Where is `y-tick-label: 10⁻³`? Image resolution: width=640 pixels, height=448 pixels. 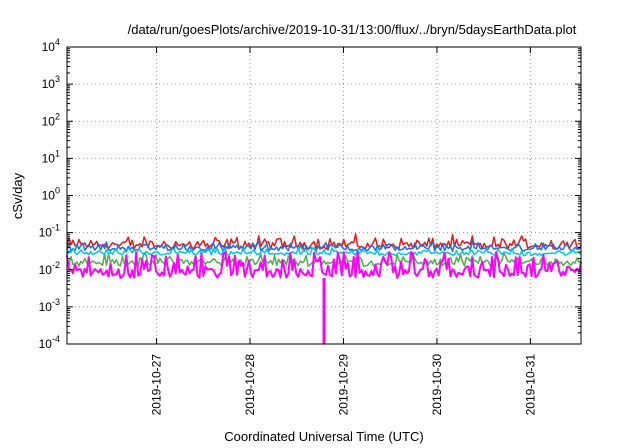
y-tick-label: 10⁻³ is located at coordinates (49, 305).